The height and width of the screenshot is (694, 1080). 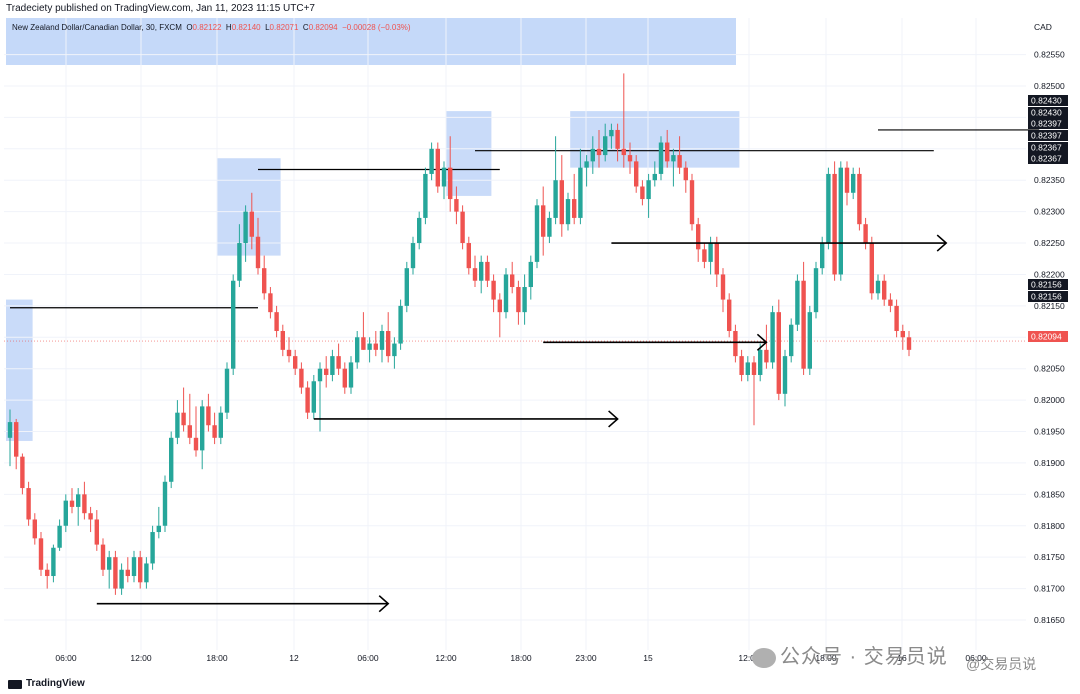 I want to click on price-tag-label: 0.82397, so click(x=1046, y=136).